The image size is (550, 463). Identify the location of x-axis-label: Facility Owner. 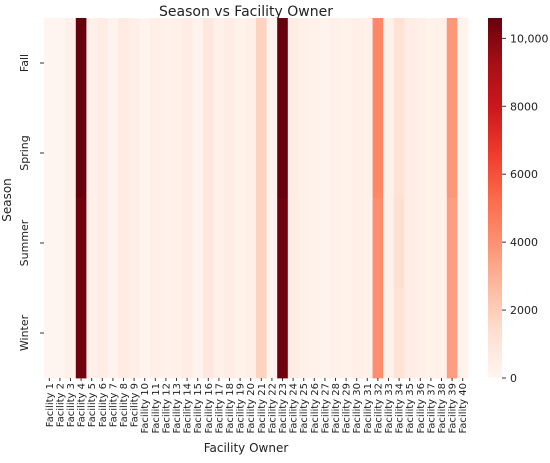
(246, 448).